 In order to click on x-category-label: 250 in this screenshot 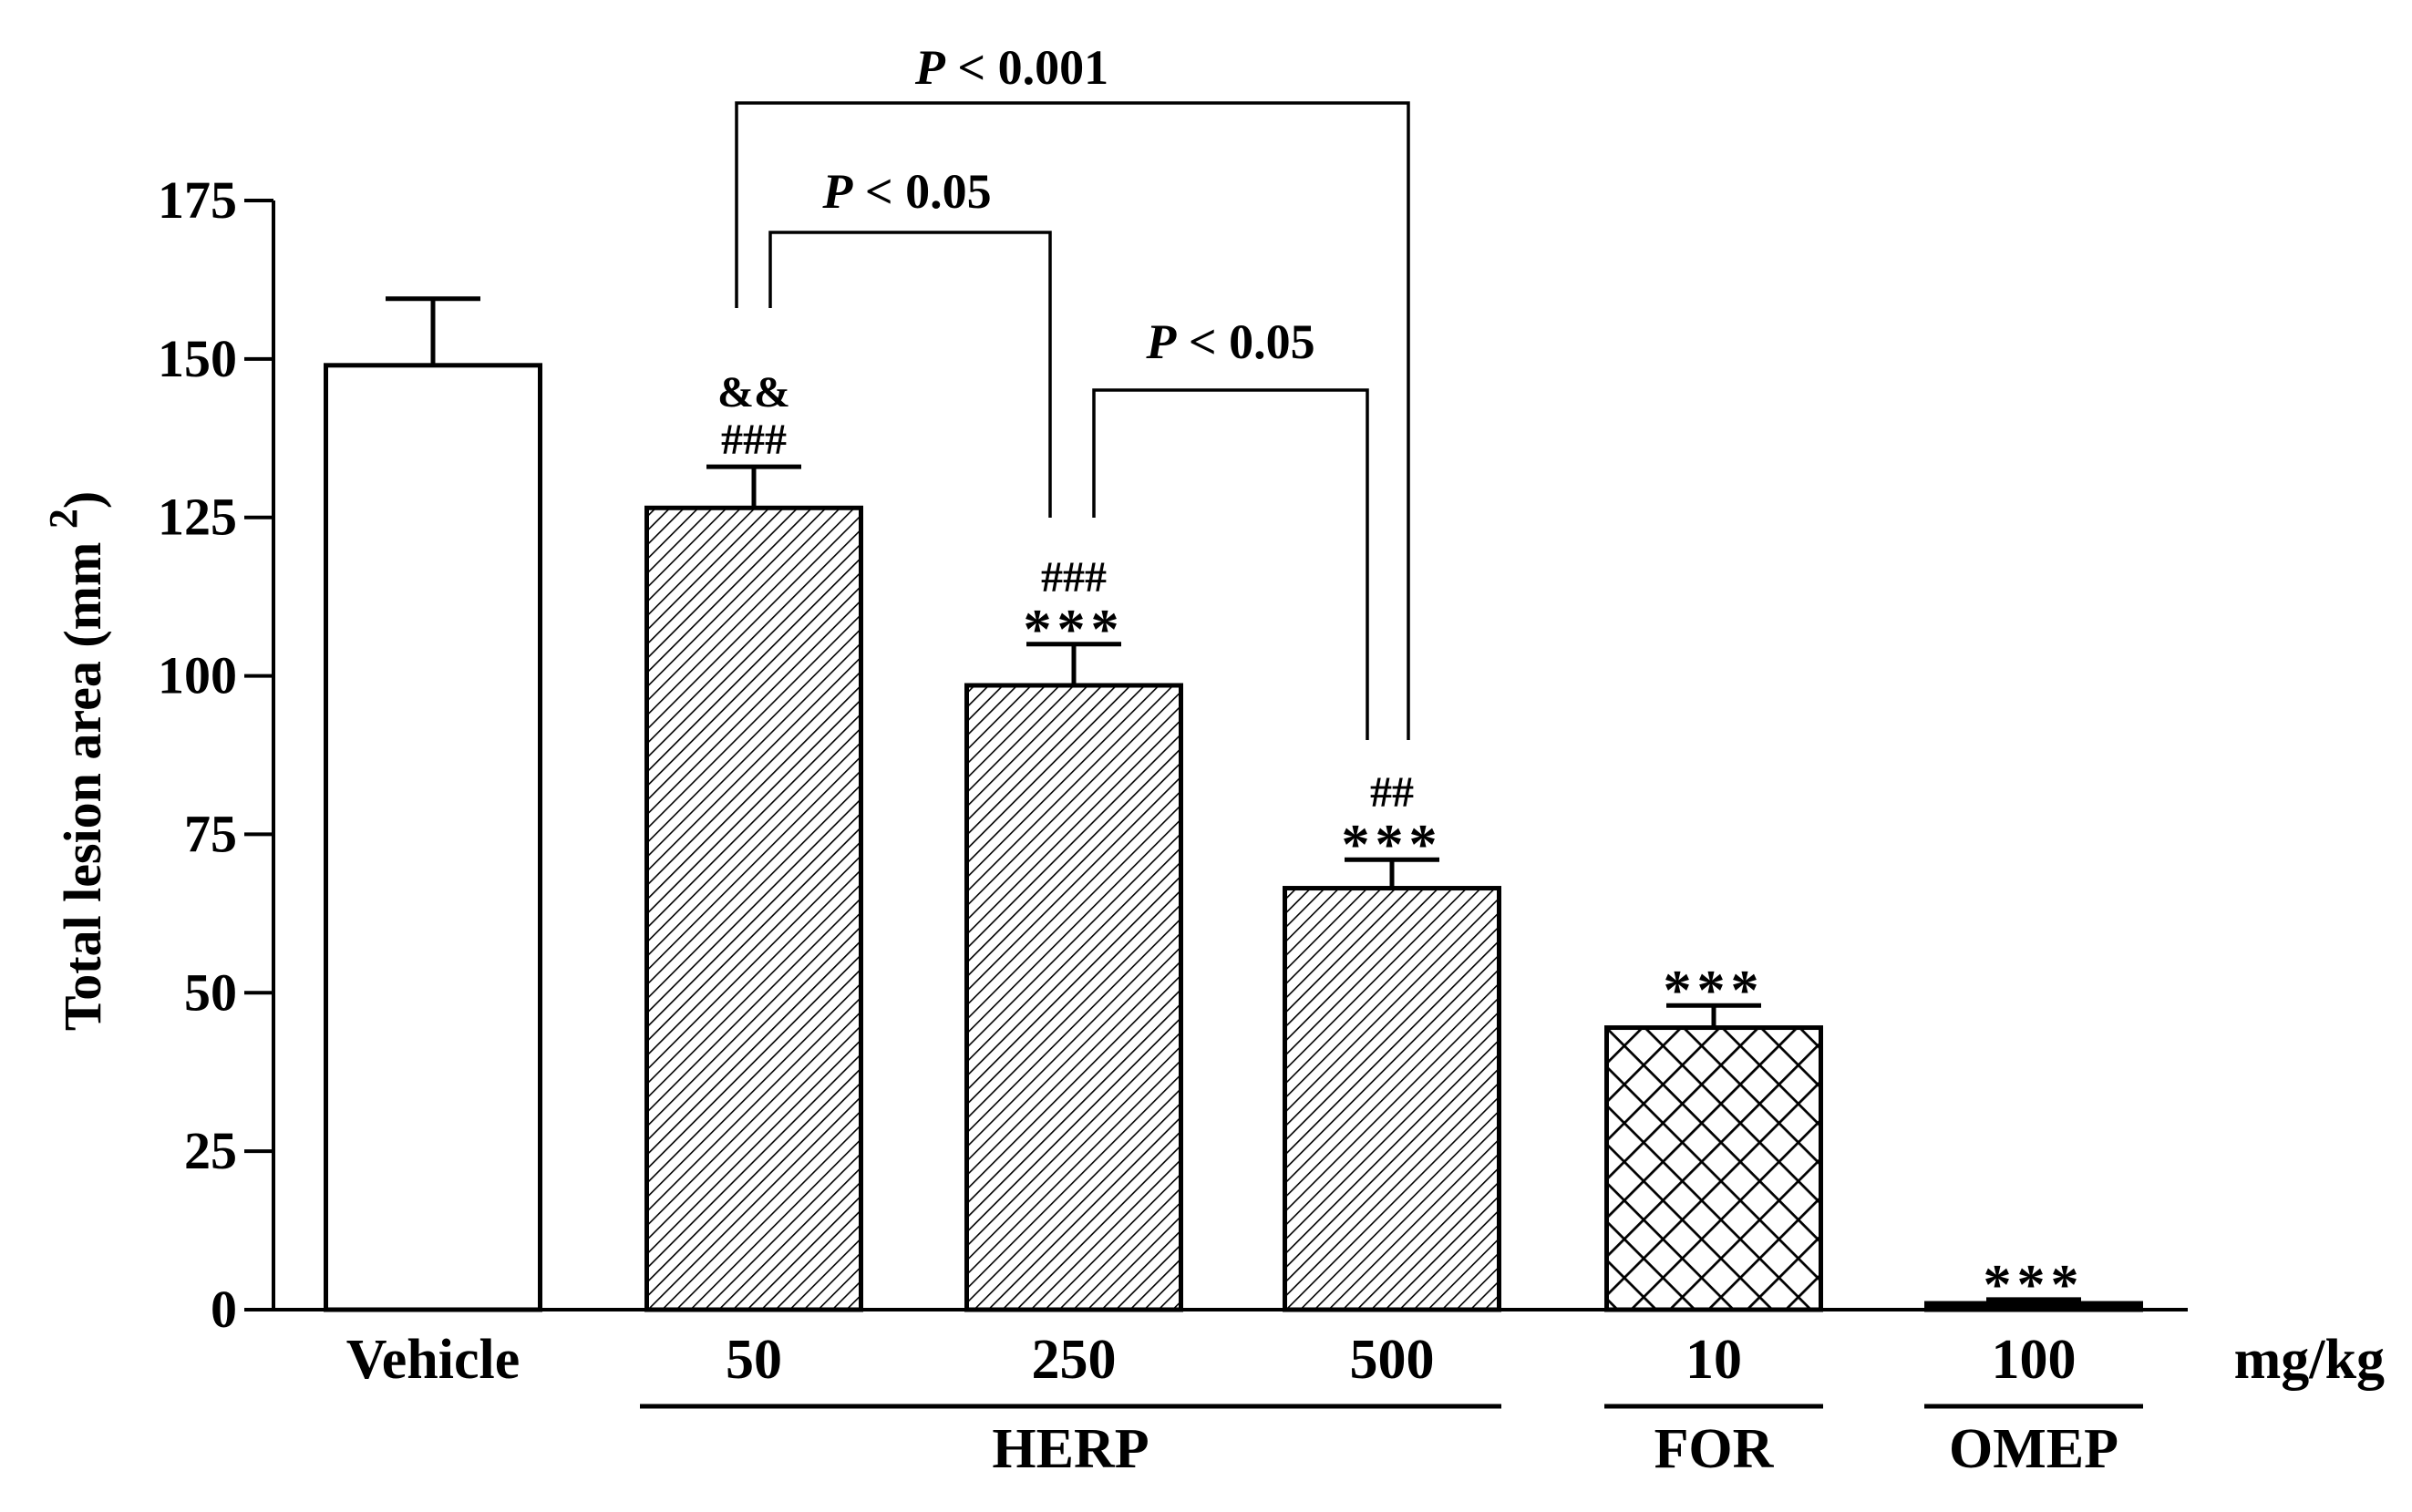, I will do `click(1074, 1360)`.